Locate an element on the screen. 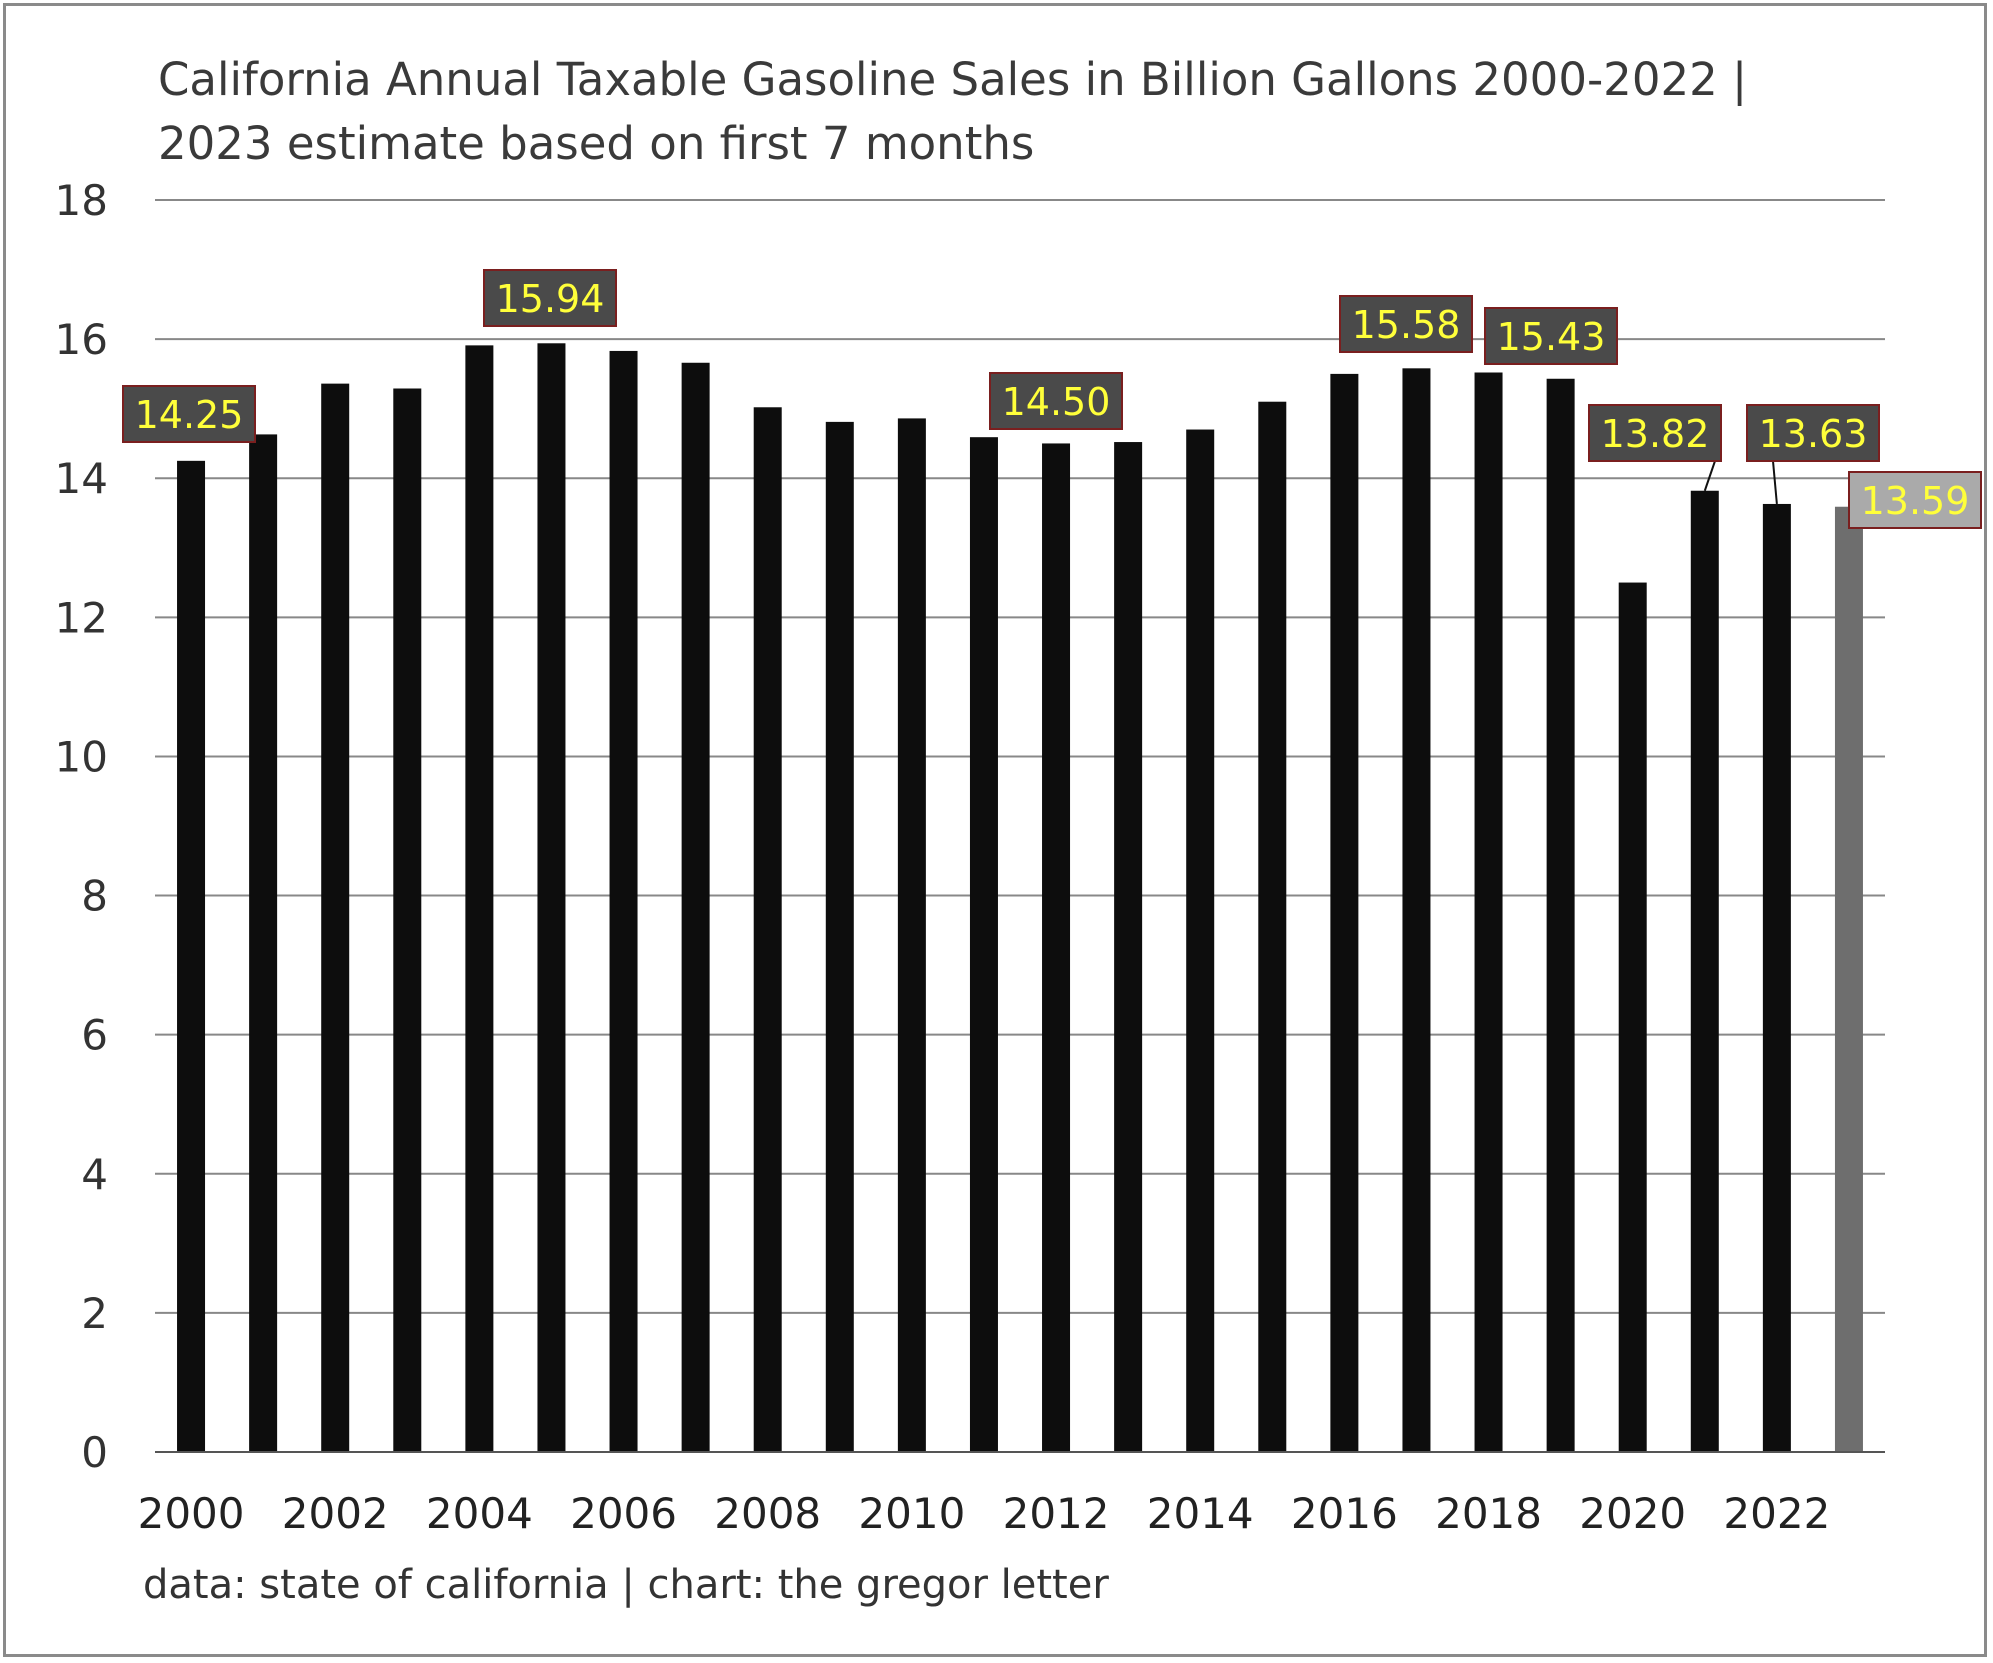 Image resolution: width=1993 pixels, height=1663 pixels. bar-2021 is located at coordinates (1704, 971).